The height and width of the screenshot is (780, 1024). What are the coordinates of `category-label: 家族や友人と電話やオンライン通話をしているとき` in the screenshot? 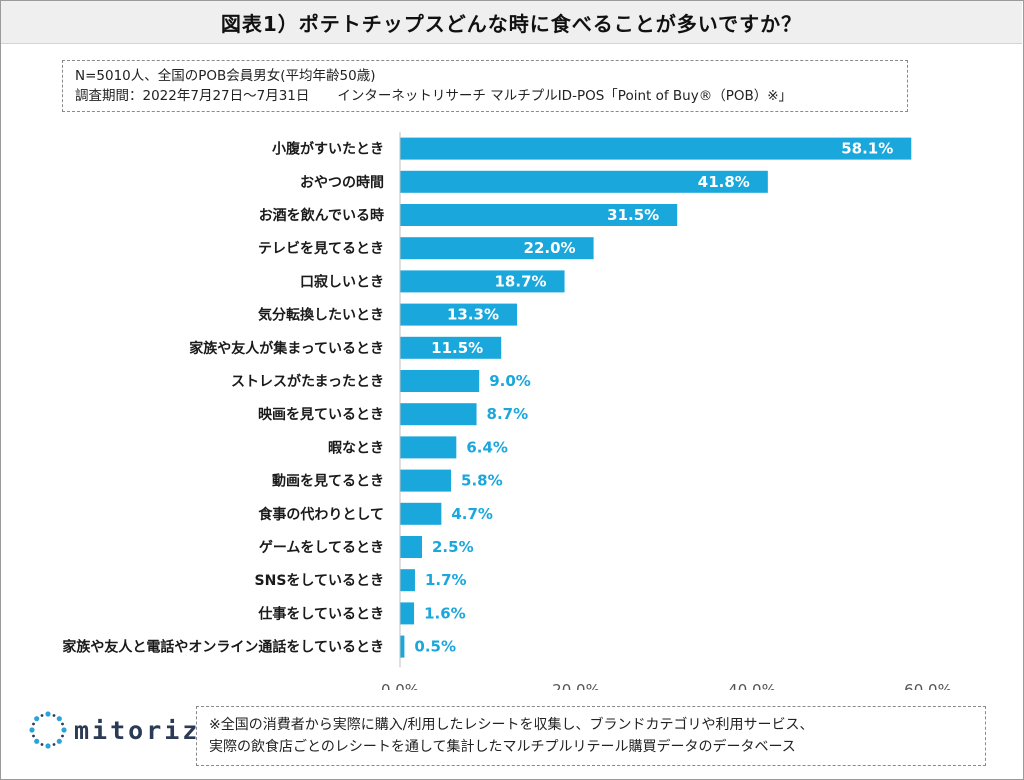 It's located at (223, 647).